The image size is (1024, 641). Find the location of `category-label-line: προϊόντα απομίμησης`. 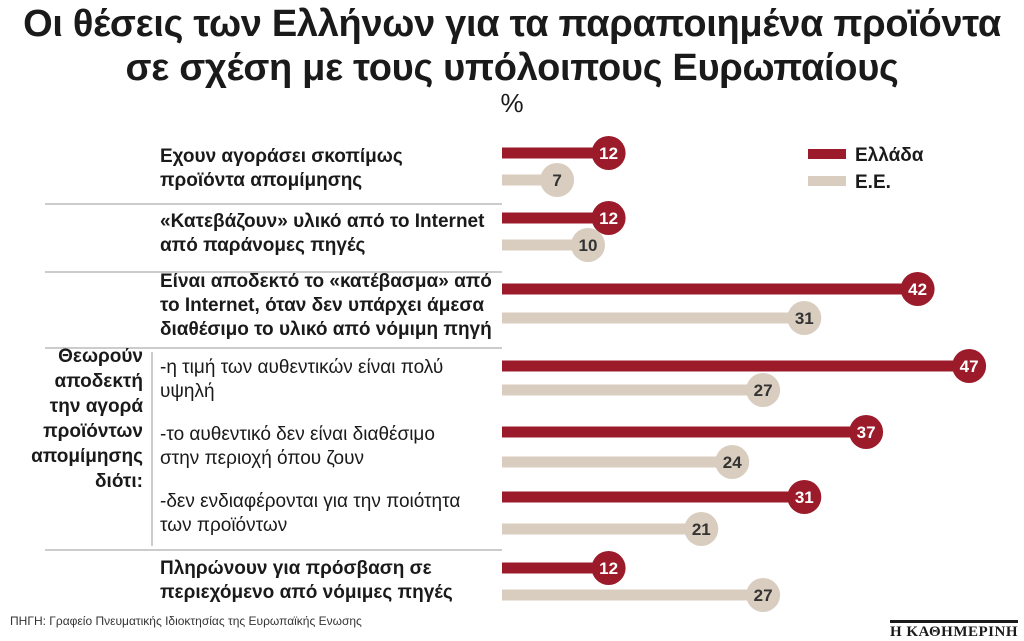

category-label-line: προϊόντα απομίμησης is located at coordinates (261, 180).